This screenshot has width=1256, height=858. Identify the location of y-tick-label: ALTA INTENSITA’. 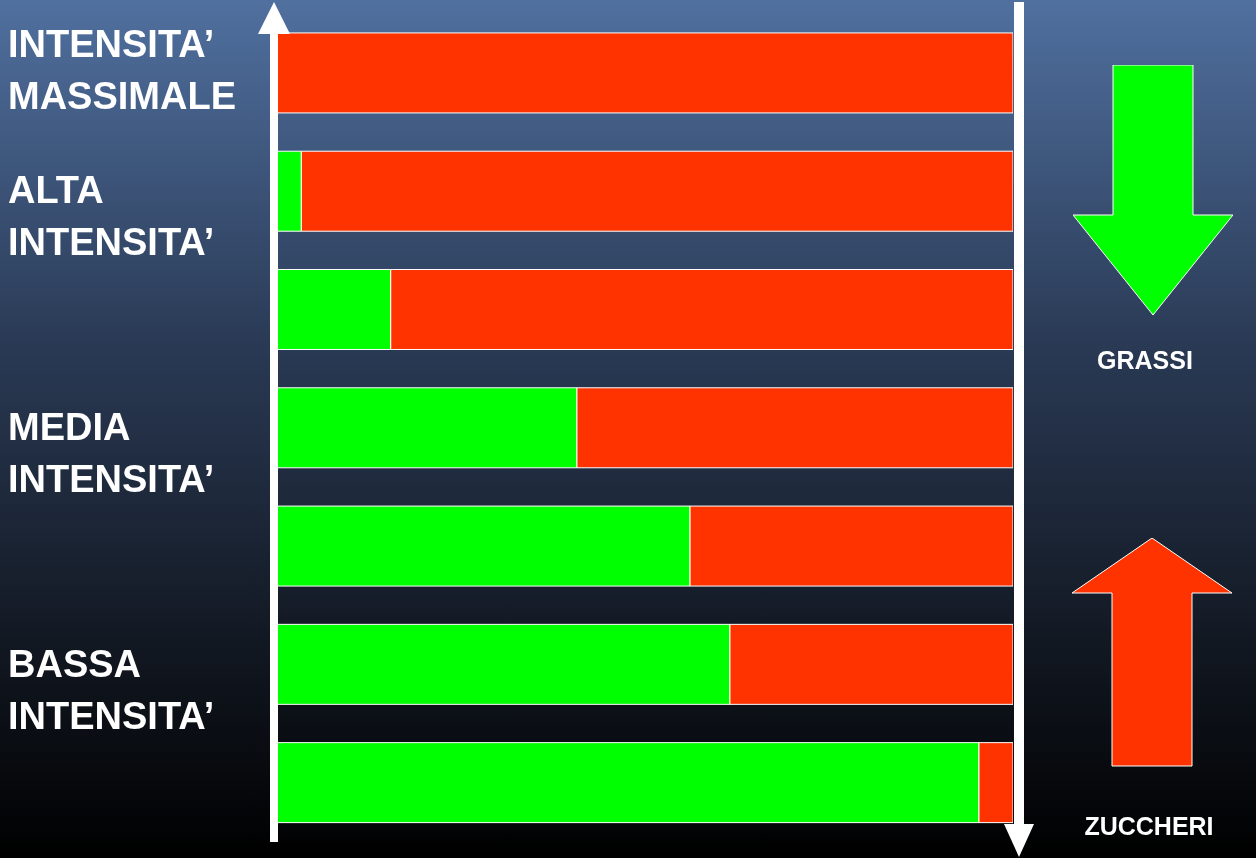
(111, 216).